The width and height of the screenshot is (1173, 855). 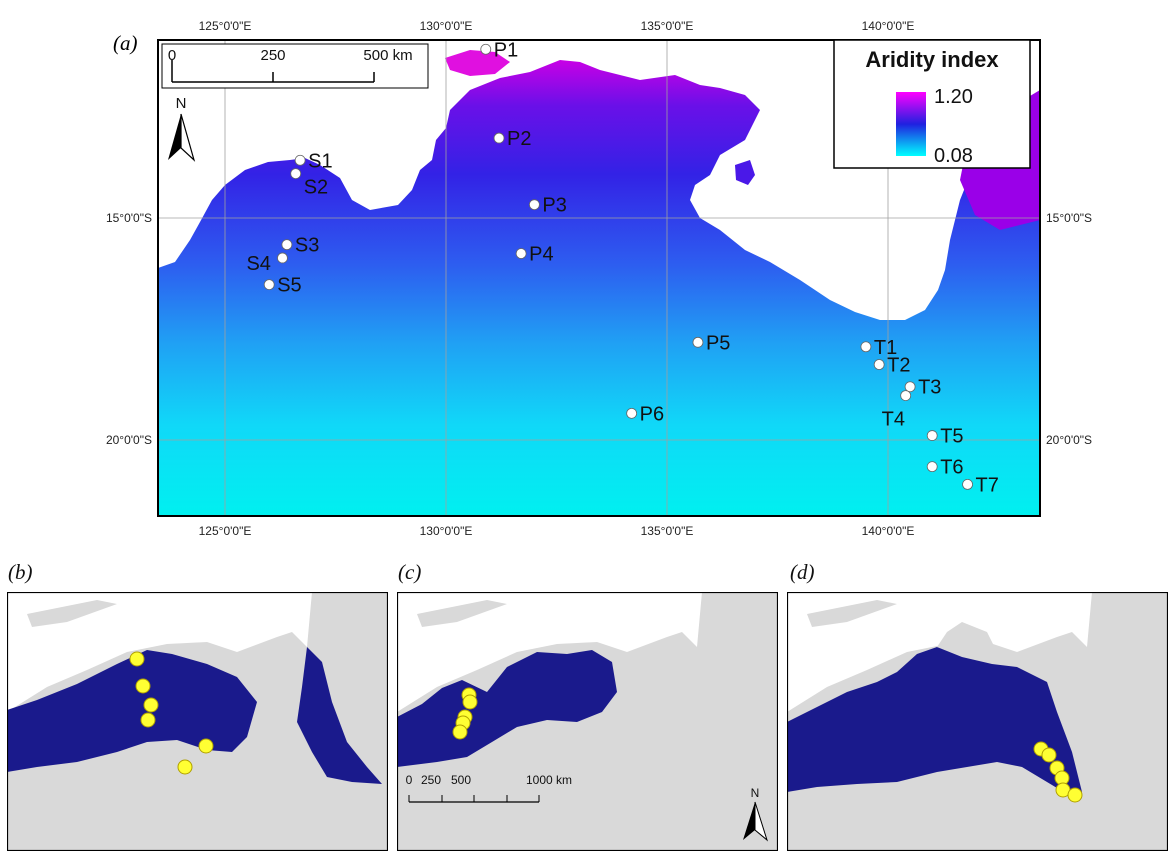 I want to click on panel-letter-d: (d), so click(x=802, y=572).